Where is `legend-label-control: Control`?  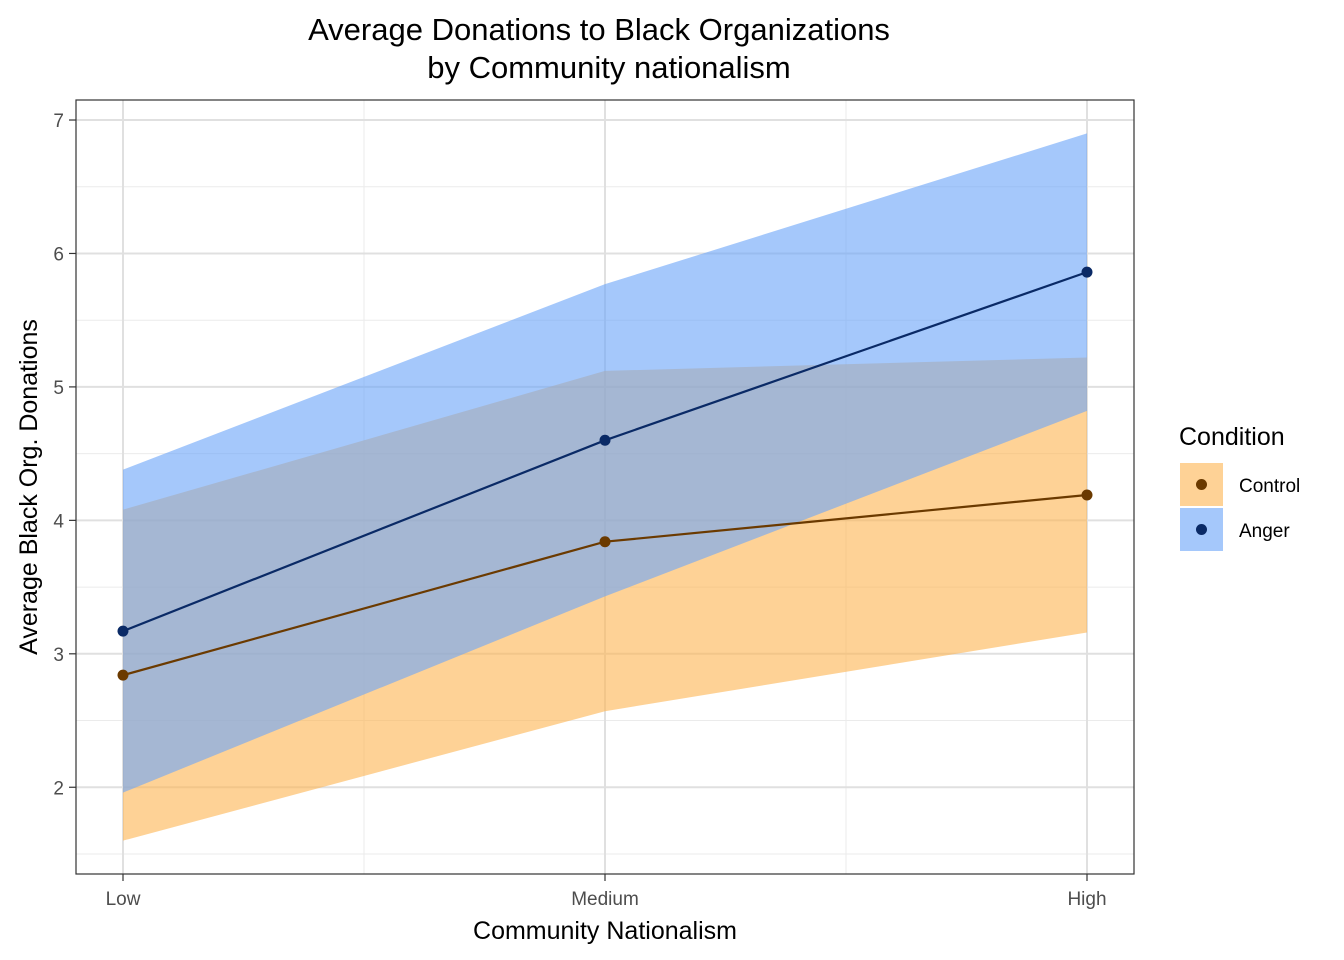
legend-label-control: Control is located at coordinates (1269, 486).